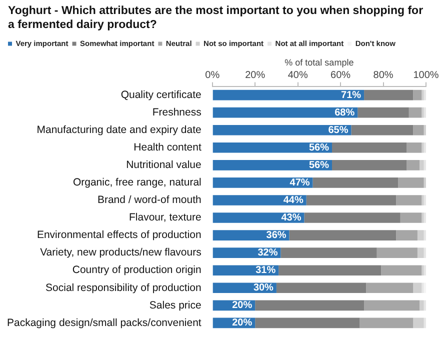 This screenshot has height=345, width=440. What do you see at coordinates (175, 305) in the screenshot?
I see `y-tick-label: Sales price` at bounding box center [175, 305].